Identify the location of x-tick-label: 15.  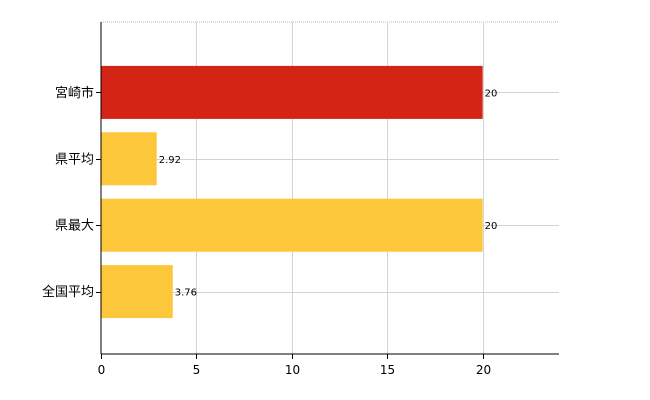
(387, 370).